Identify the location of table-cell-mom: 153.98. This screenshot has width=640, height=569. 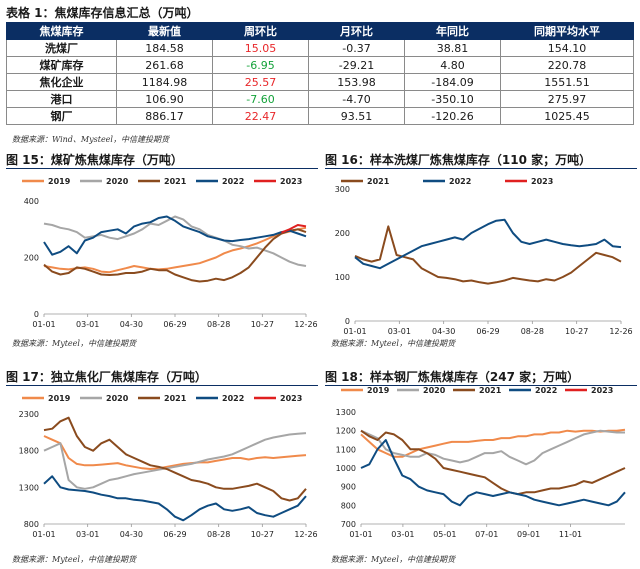
(356, 82).